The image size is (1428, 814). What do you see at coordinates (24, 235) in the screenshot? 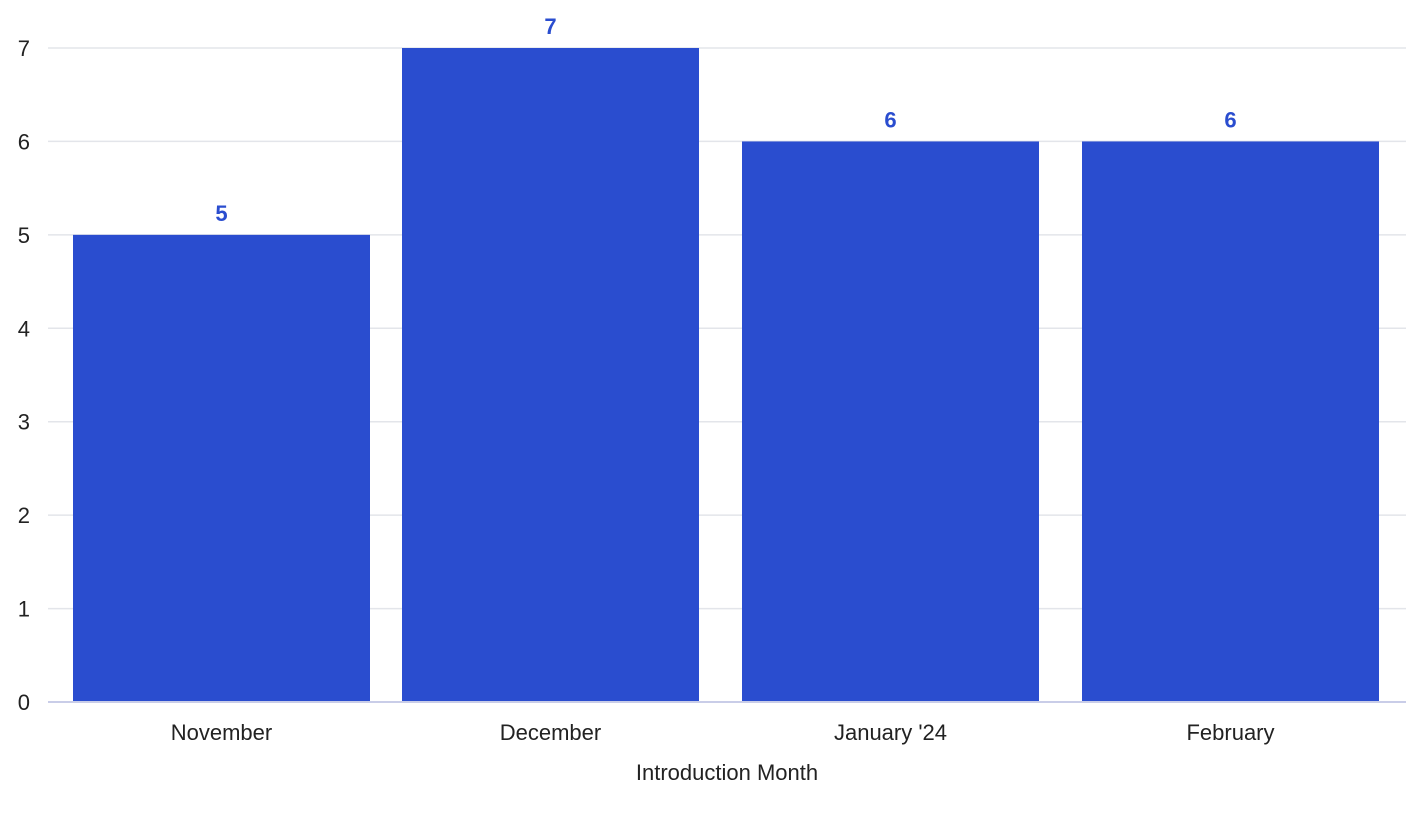
I see `y-tick-label: 5` at bounding box center [24, 235].